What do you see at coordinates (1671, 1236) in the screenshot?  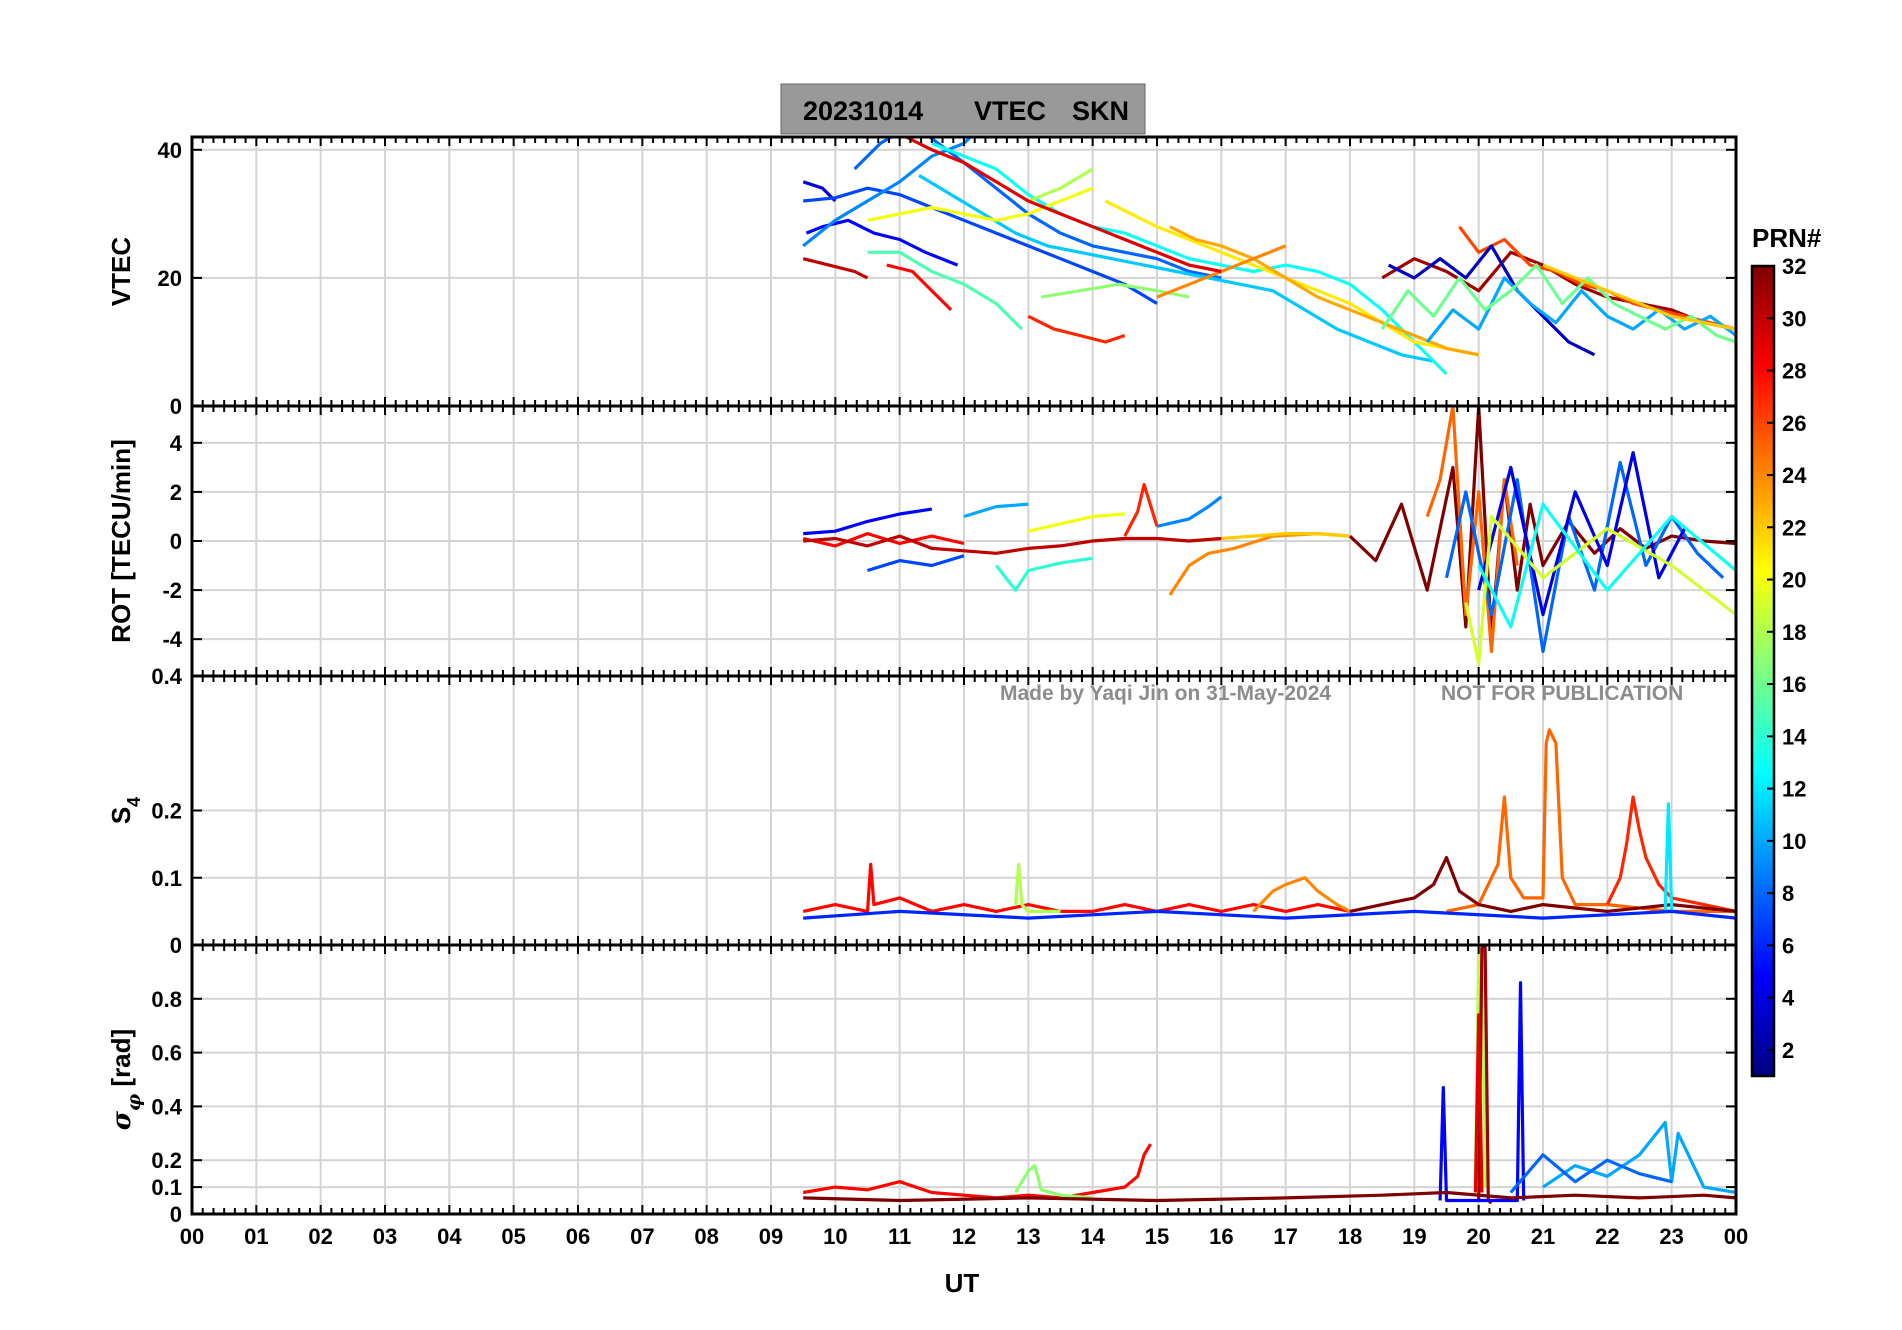 I see `x-tick-label: 23` at bounding box center [1671, 1236].